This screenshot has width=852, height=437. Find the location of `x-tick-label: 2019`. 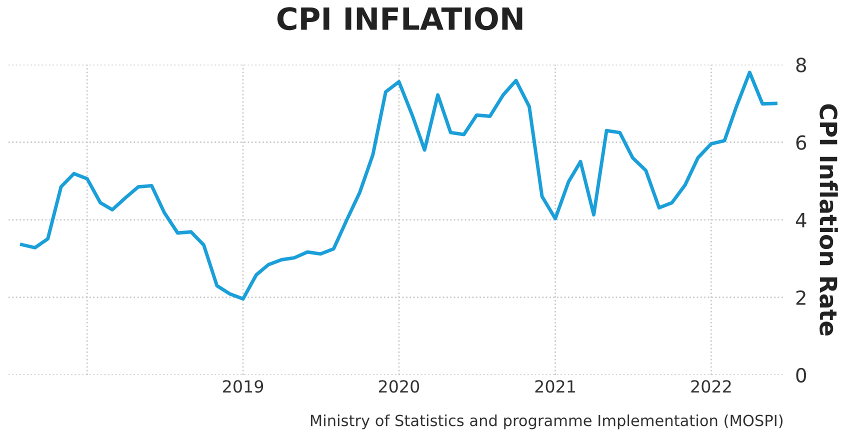

x-tick-label: 2019 is located at coordinates (243, 386).